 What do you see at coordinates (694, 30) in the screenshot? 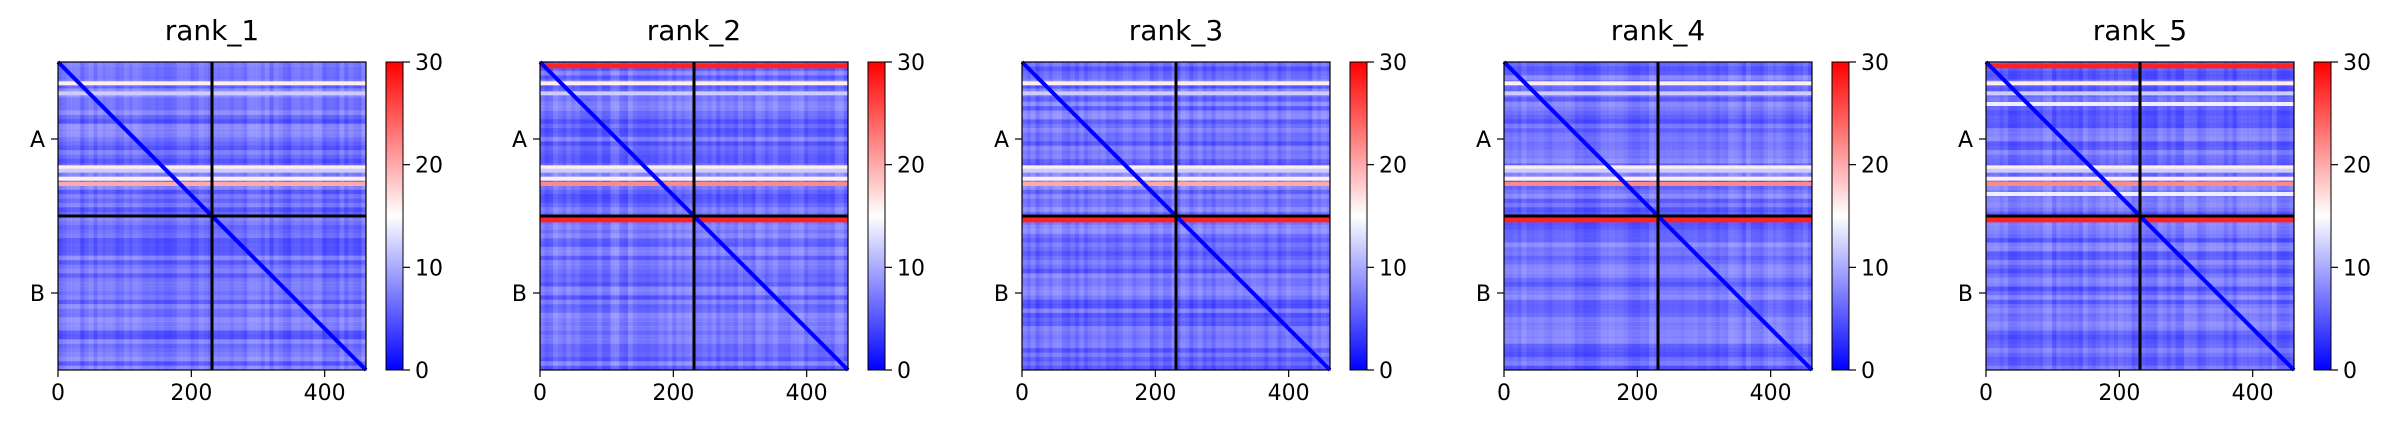
I see `panel-title: rank_2` at bounding box center [694, 30].